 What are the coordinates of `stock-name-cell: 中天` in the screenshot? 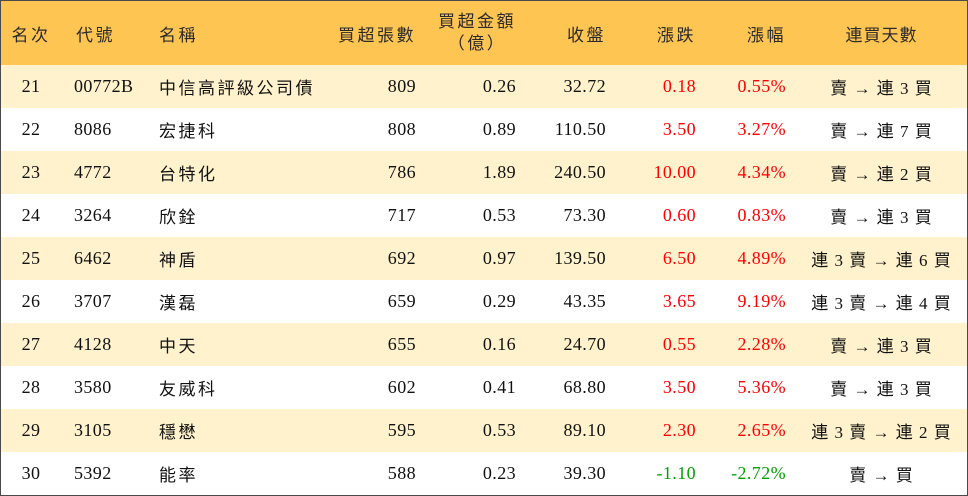 It's located at (178, 346).